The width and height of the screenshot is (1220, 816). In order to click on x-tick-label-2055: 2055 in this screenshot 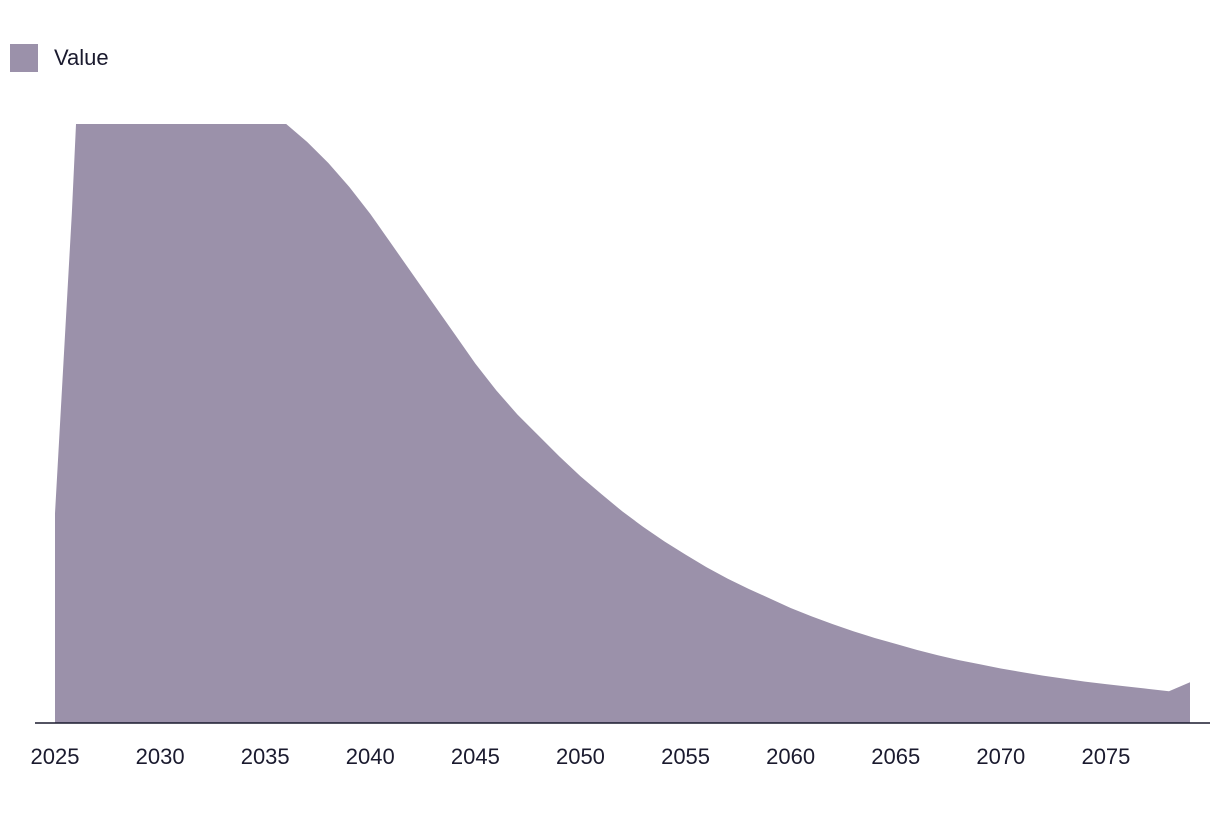, I will do `click(685, 756)`.